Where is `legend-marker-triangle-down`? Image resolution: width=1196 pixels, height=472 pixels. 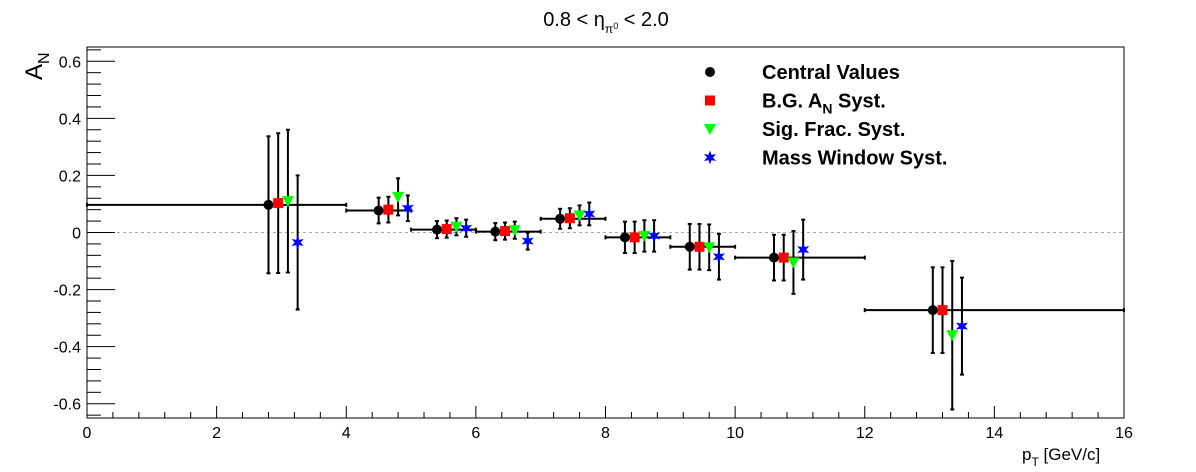 legend-marker-triangle-down is located at coordinates (710, 129).